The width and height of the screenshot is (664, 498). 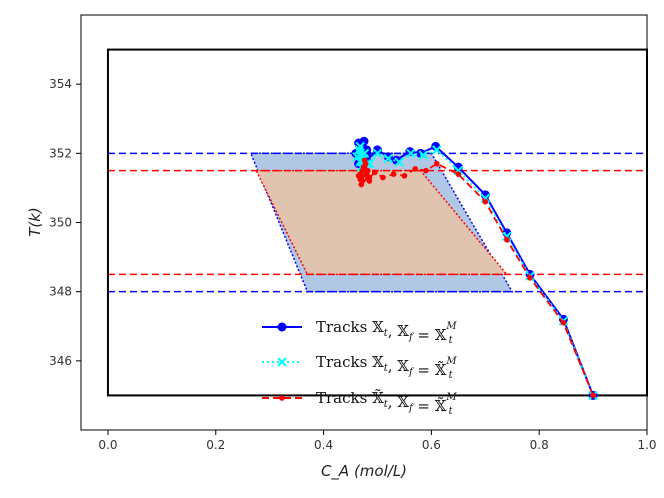 I want to click on y-axis-label: T(k), so click(x=35, y=222).